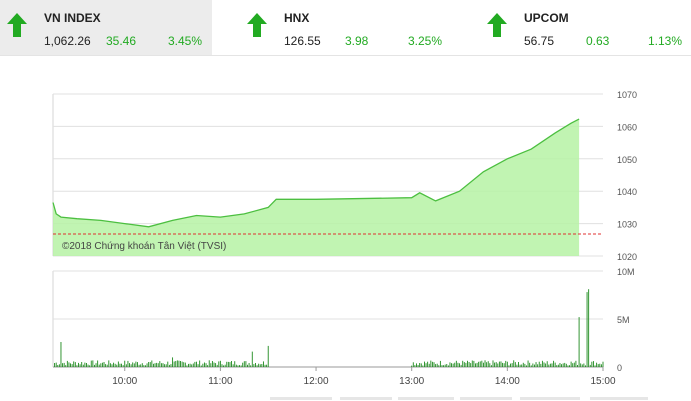 Image resolution: width=691 pixels, height=401 pixels. Describe the element at coordinates (623, 320) in the screenshot. I see `volume-tick-label: 5M` at that location.